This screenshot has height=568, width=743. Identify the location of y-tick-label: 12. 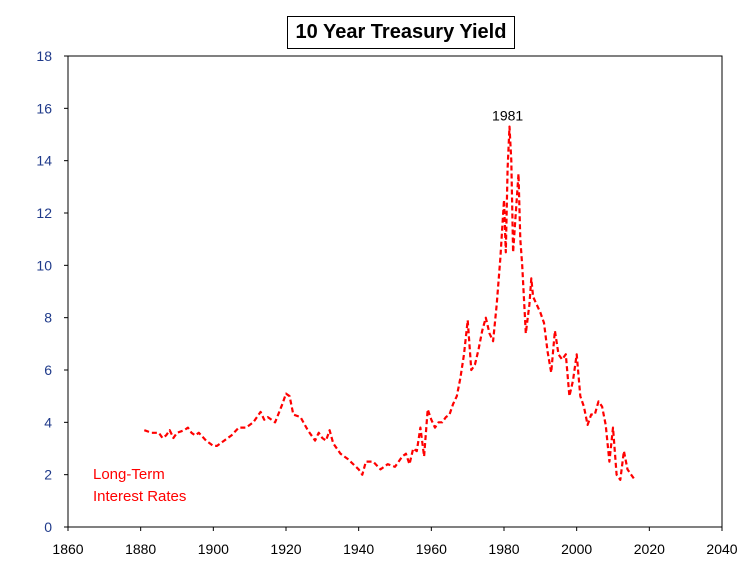
(44, 213).